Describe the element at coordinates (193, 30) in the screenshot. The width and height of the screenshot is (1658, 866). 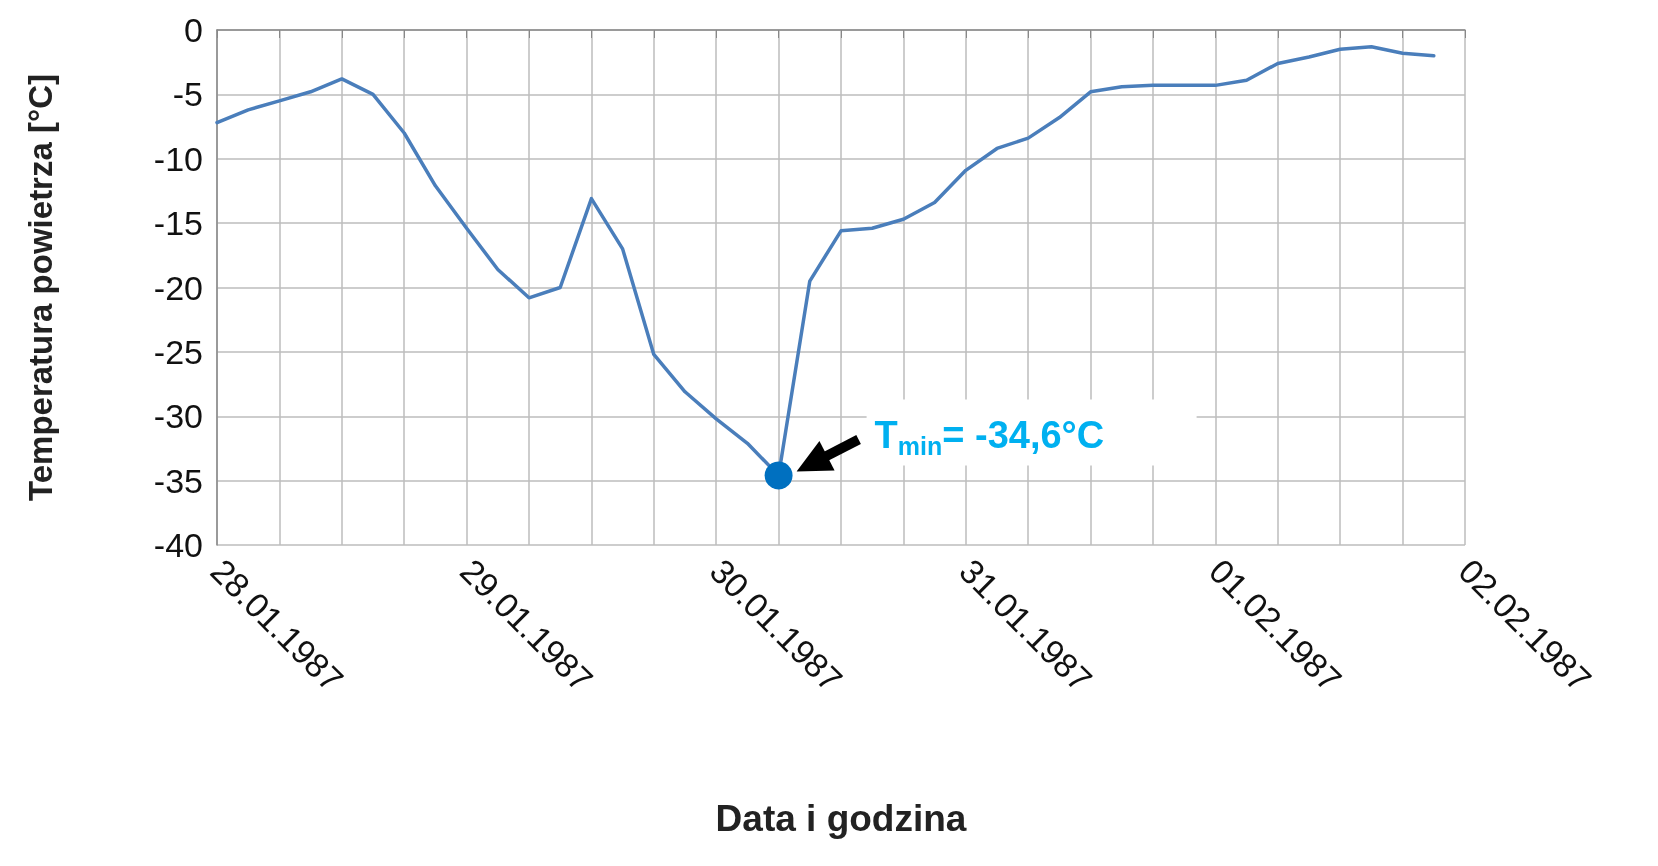
I see `y-tick-label: 0` at that location.